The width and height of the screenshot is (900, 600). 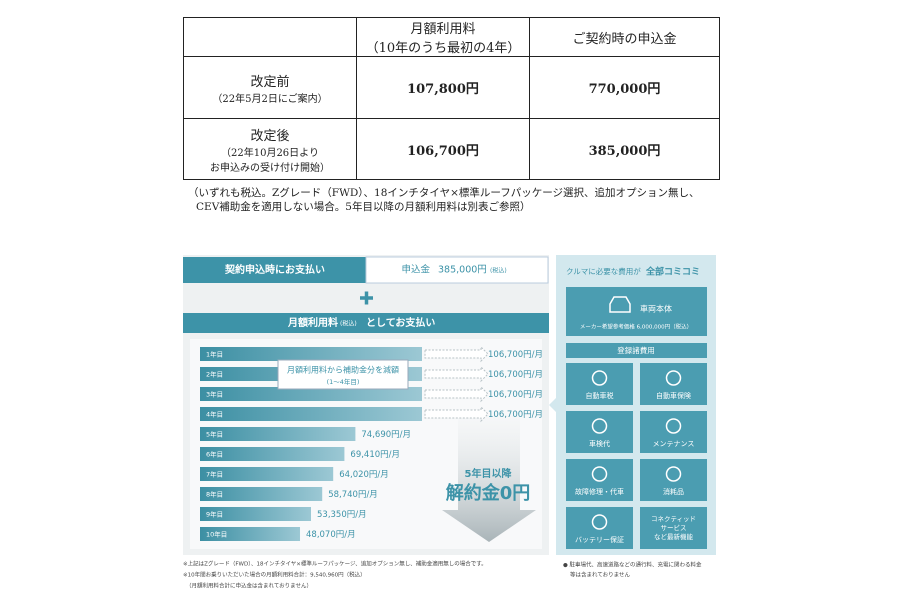 What do you see at coordinates (270, 168) in the screenshot?
I see `label: お申込みの受け付け開始）` at bounding box center [270, 168].